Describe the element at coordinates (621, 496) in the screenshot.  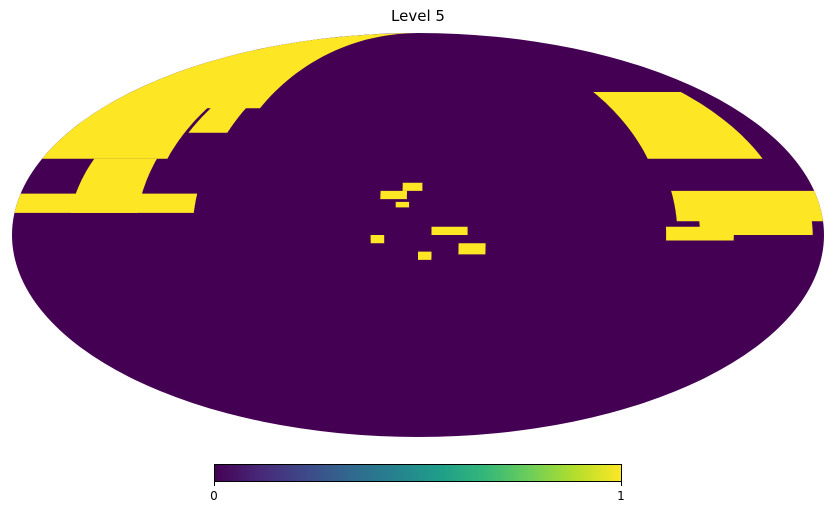
I see `colorbar-label-max: 1` at that location.